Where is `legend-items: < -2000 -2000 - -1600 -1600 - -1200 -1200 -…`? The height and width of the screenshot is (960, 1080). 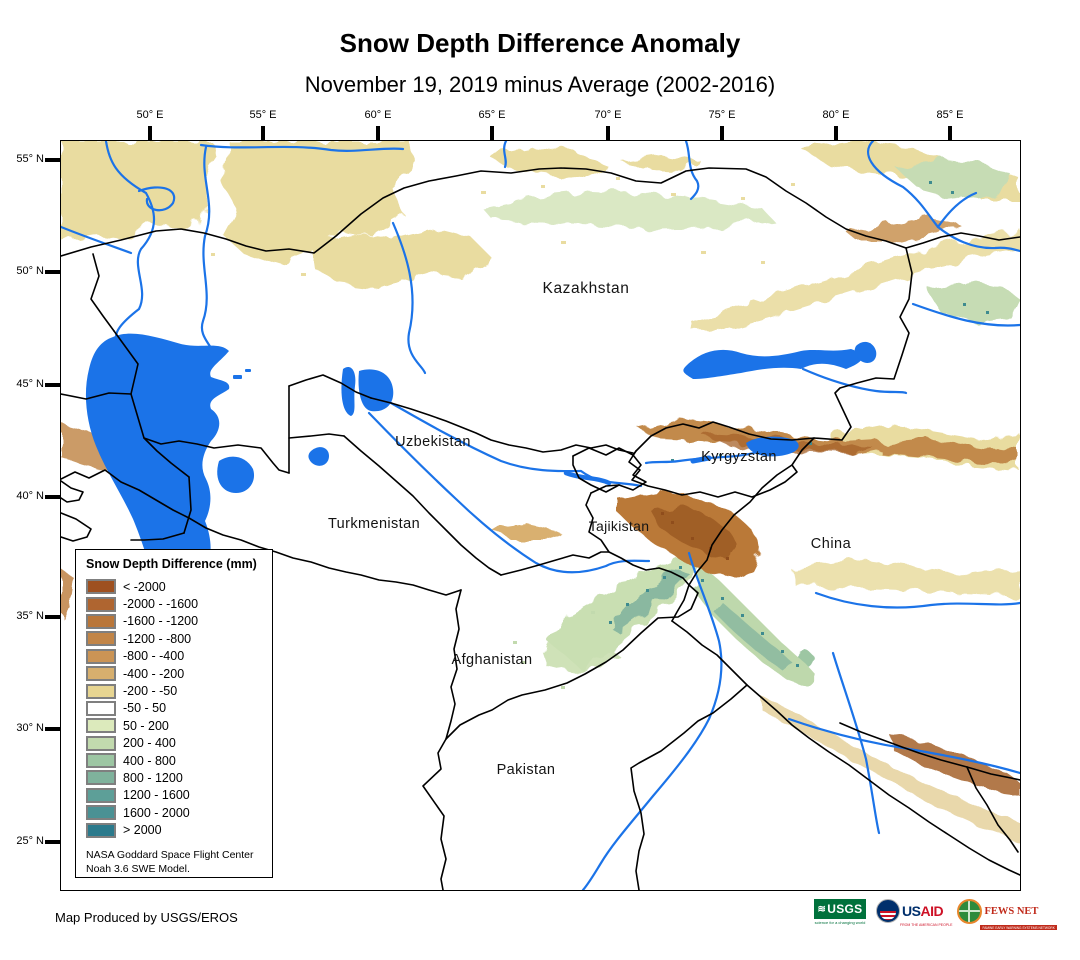 legend-items: < -2000 -2000 - -1600 -1600 - -1200 -1200 -… is located at coordinates (177, 708).